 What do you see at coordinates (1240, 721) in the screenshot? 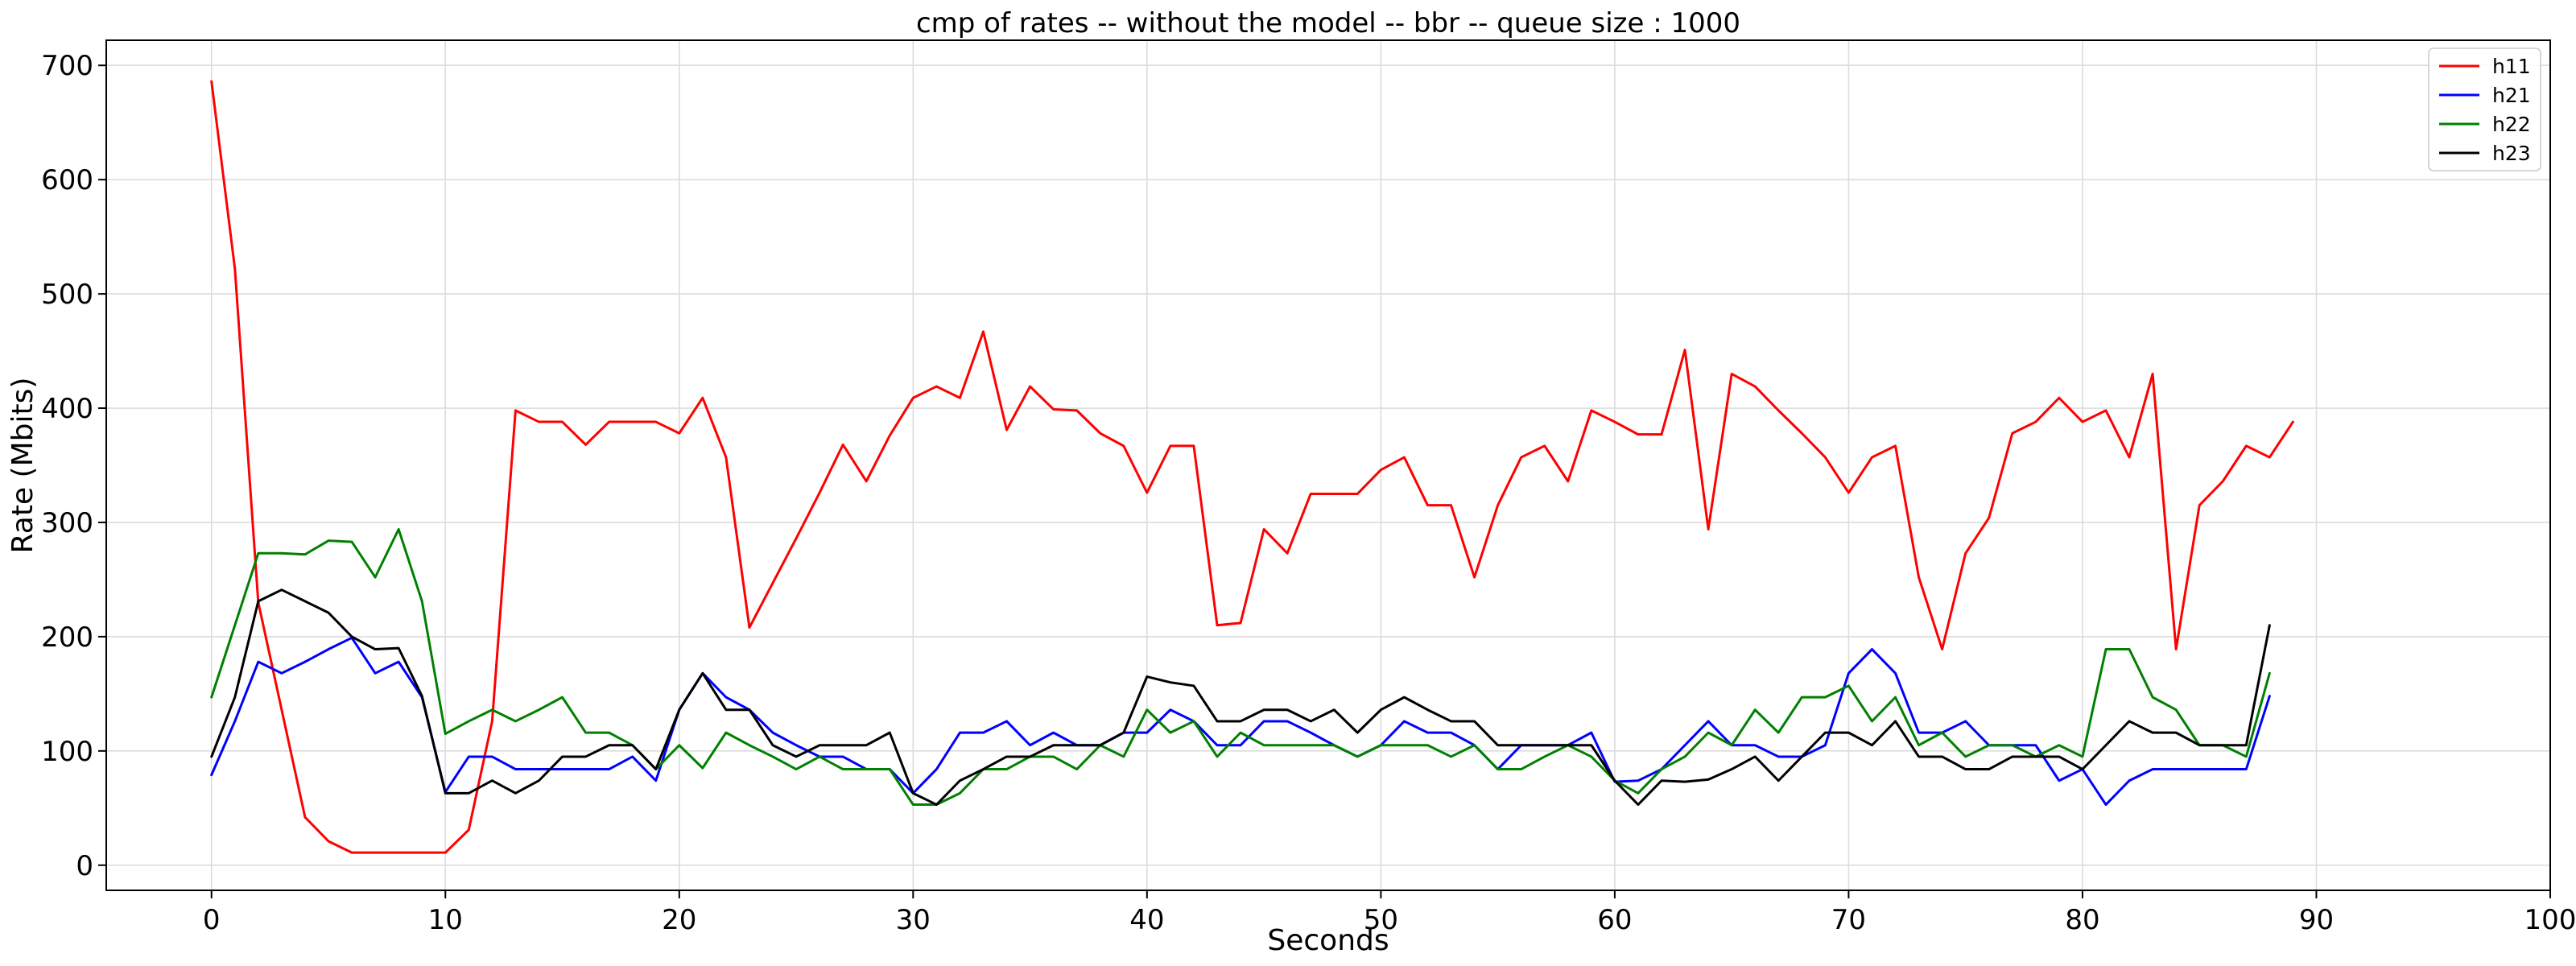
I see `series-line-h21` at bounding box center [1240, 721].